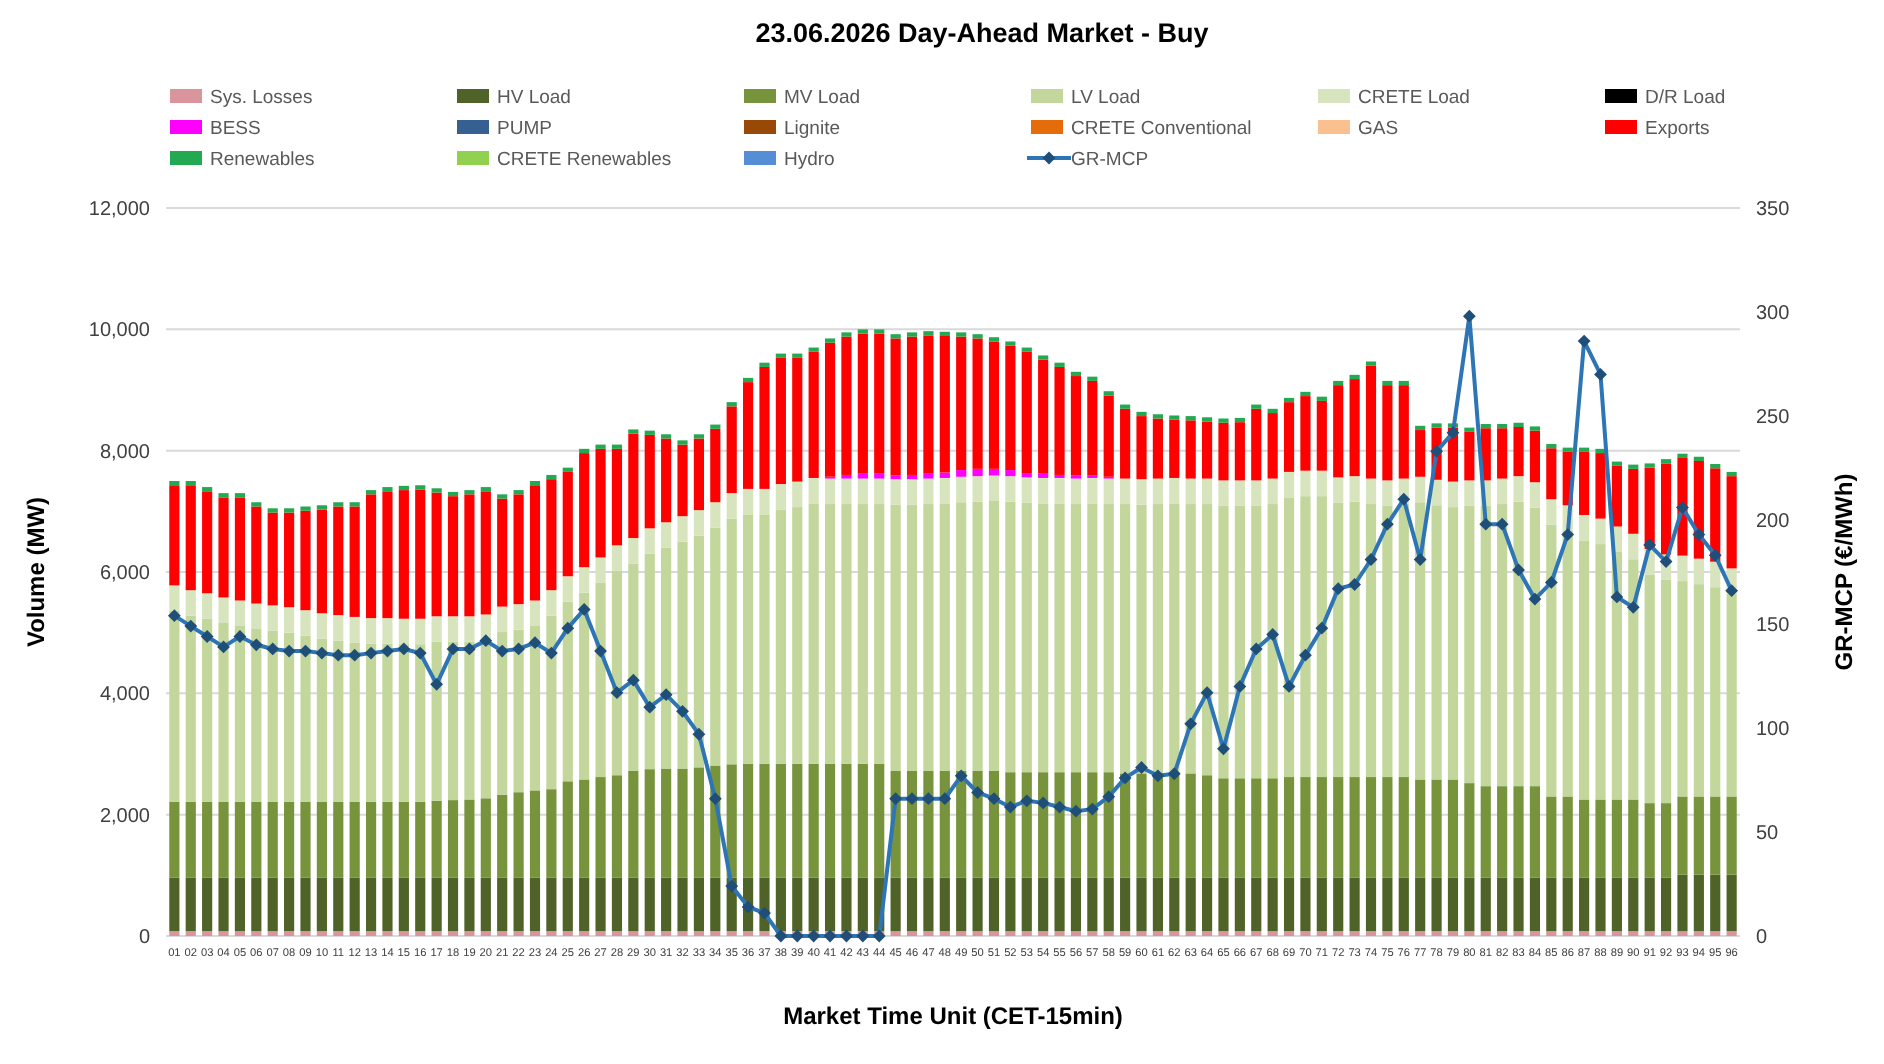  I want to click on legend-label: Hydro, so click(809, 159).